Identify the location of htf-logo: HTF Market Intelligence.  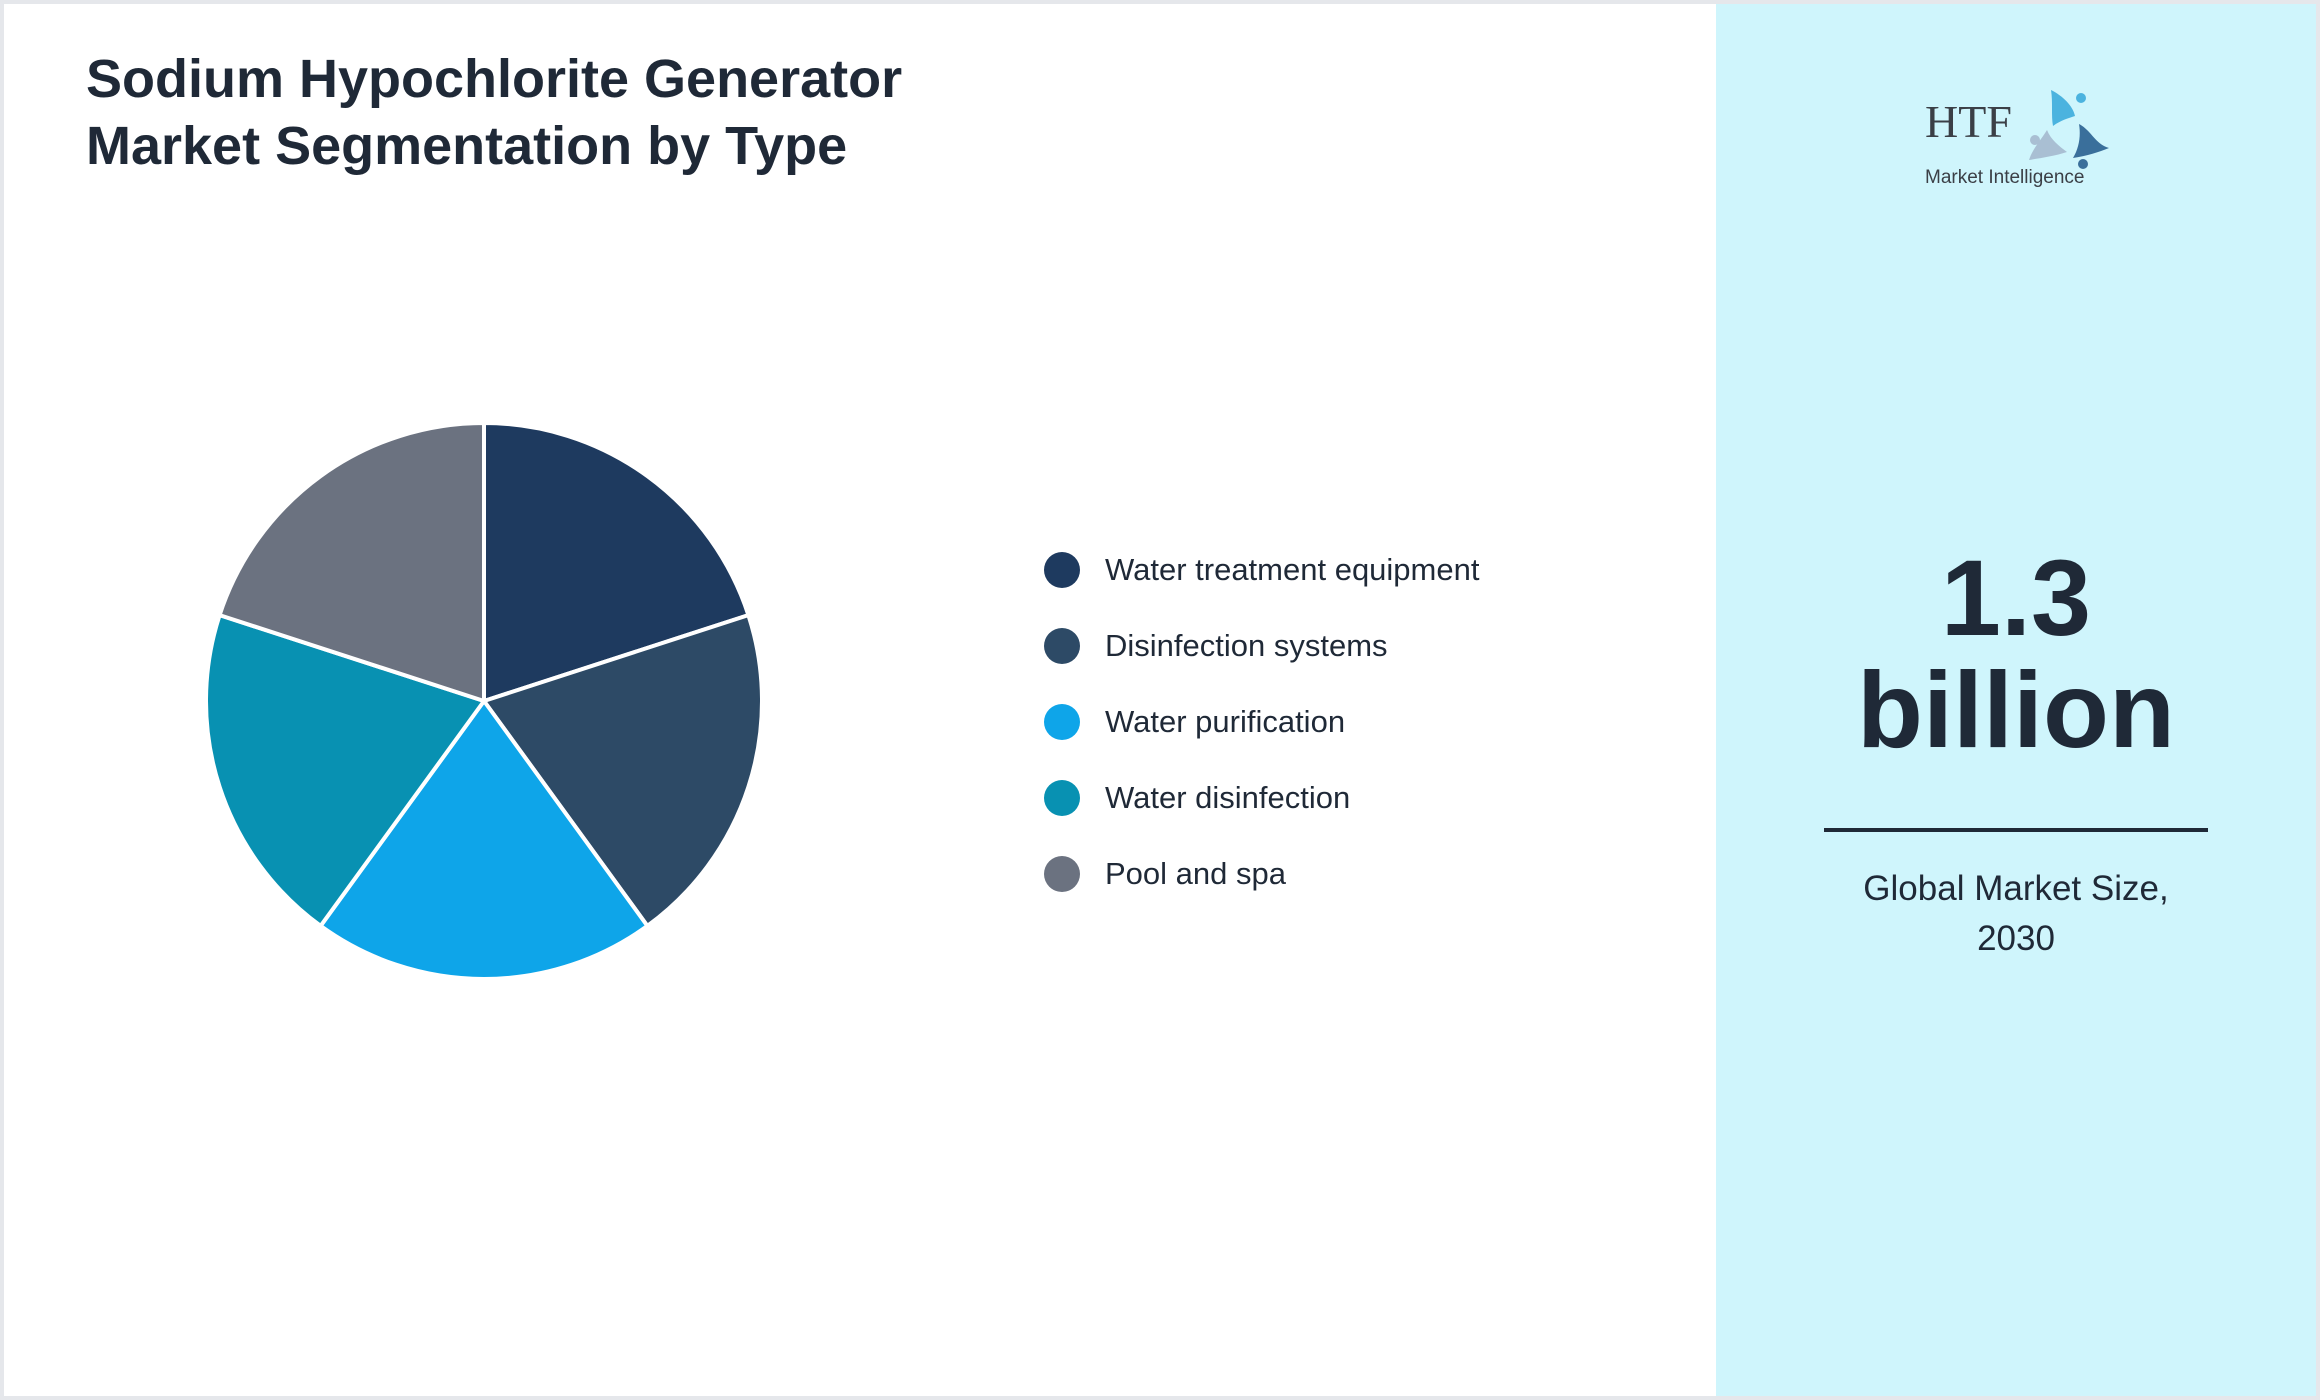
(2017, 139).